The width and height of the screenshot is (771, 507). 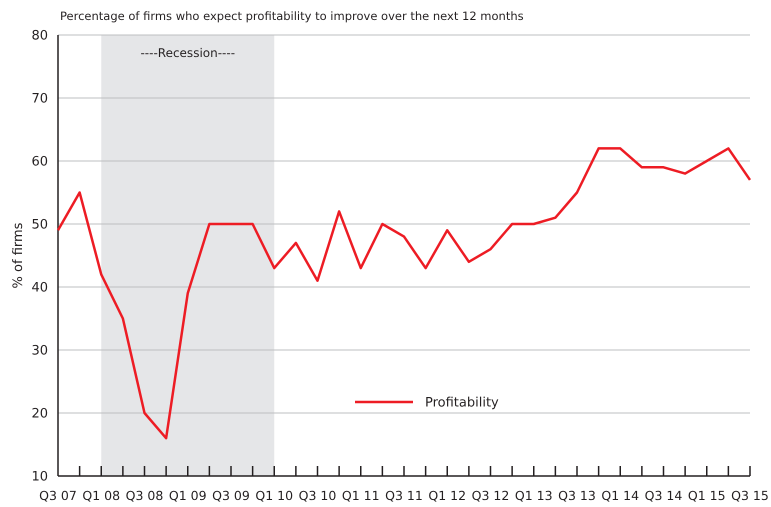 What do you see at coordinates (101, 495) in the screenshot?
I see `x-tick-label: Q1 08` at bounding box center [101, 495].